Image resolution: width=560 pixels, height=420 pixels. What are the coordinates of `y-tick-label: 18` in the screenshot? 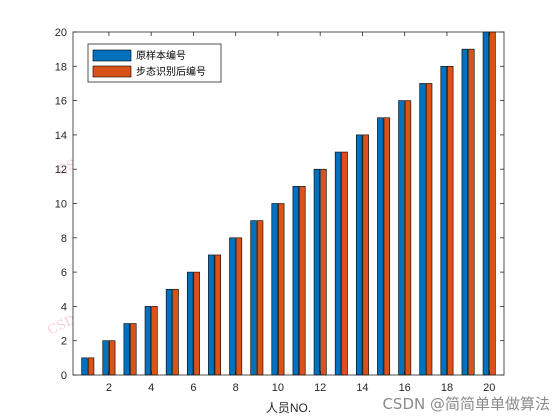 It's located at (61, 67).